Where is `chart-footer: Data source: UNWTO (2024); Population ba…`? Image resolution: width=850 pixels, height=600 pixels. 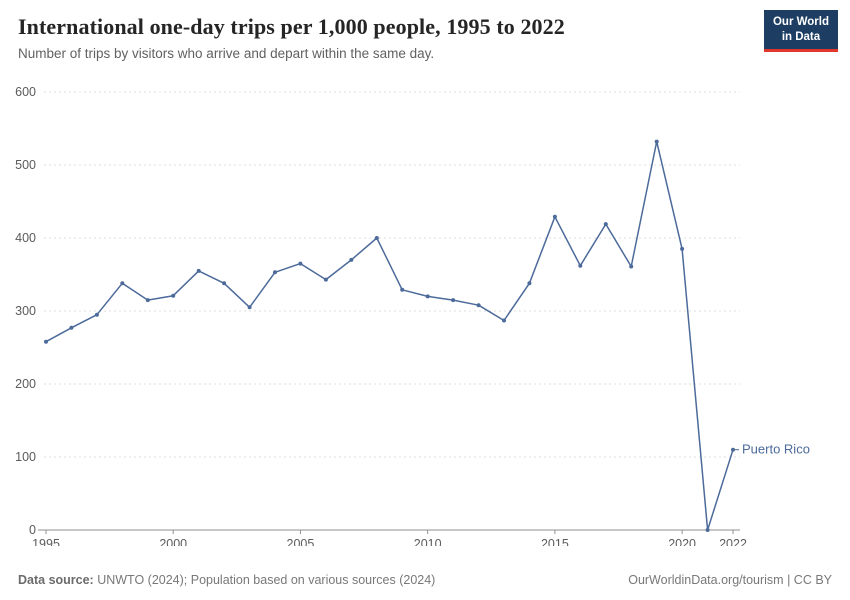 chart-footer: Data source: UNWTO (2024); Population ba… is located at coordinates (425, 581).